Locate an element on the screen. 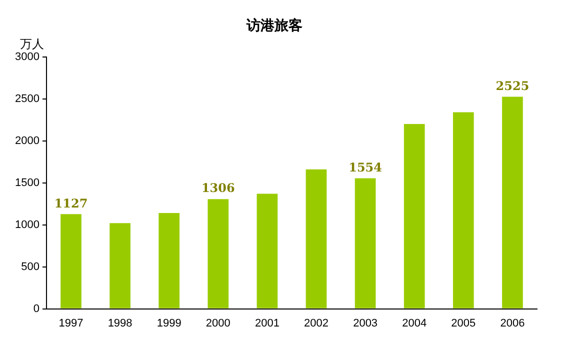 Image resolution: width=565 pixels, height=345 pixels. y-tick-label: 2000 is located at coordinates (27, 140).